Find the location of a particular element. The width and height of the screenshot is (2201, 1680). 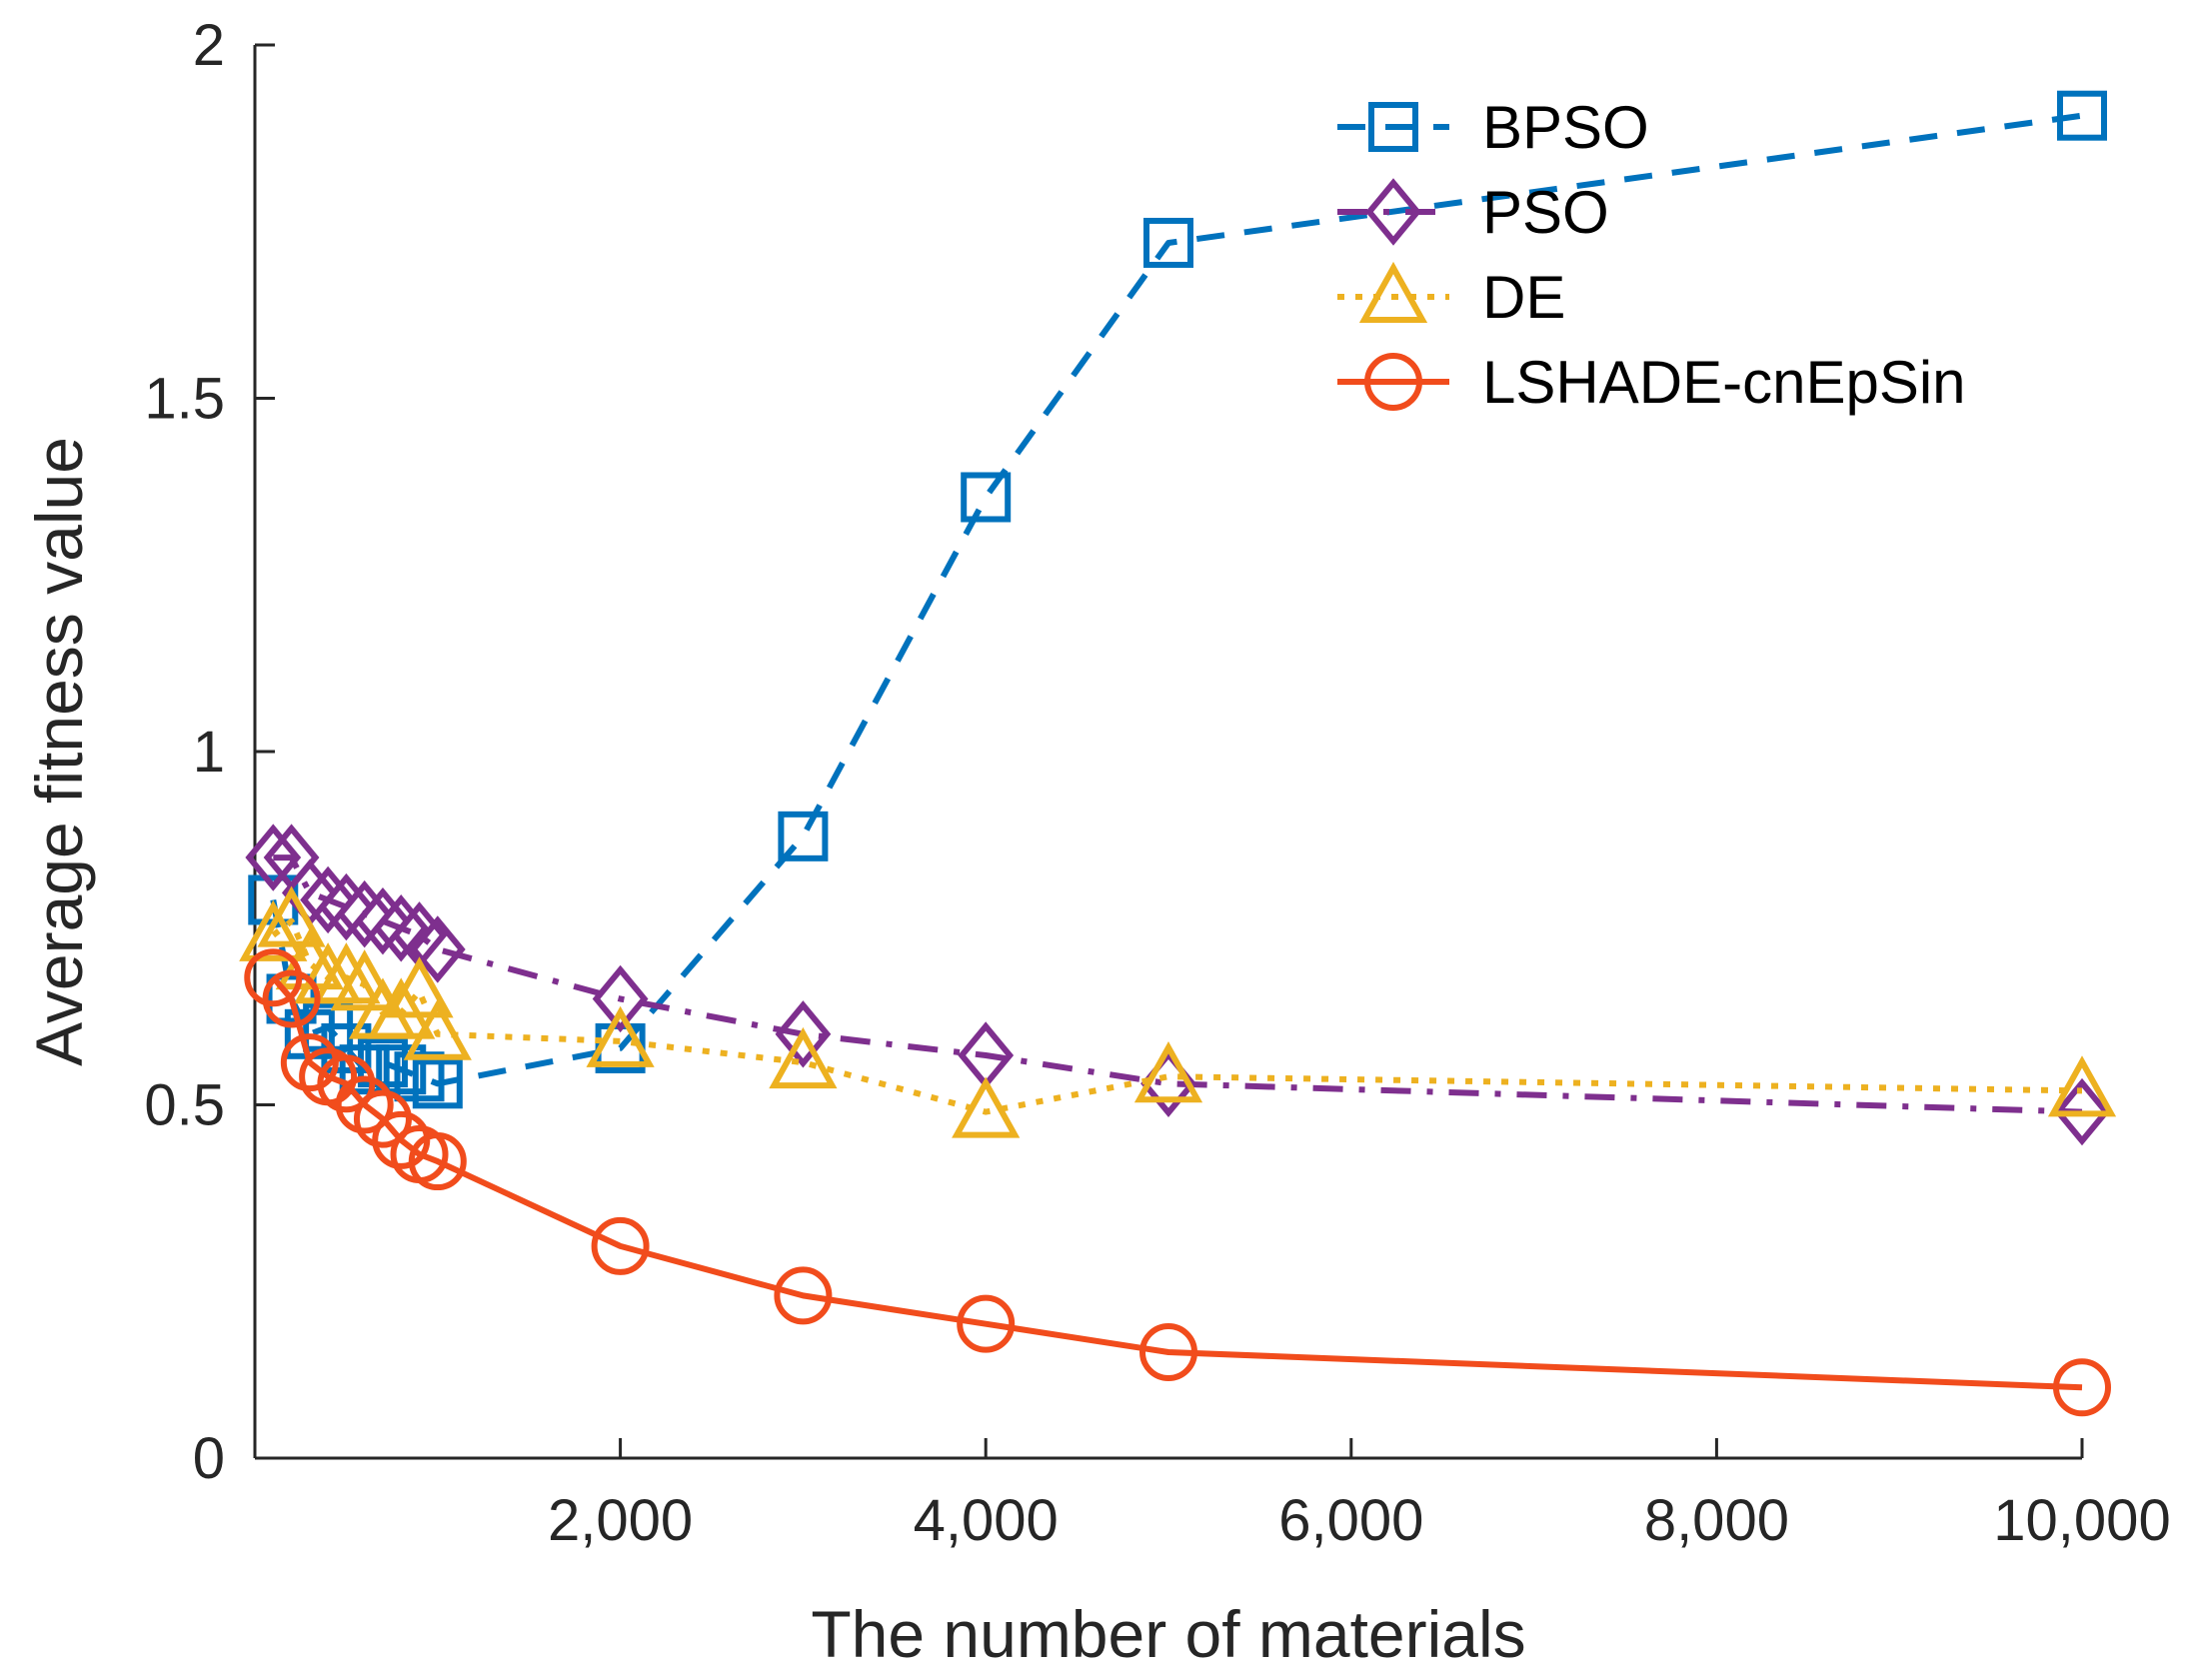

legend-item: BPSO is located at coordinates (1493, 128).